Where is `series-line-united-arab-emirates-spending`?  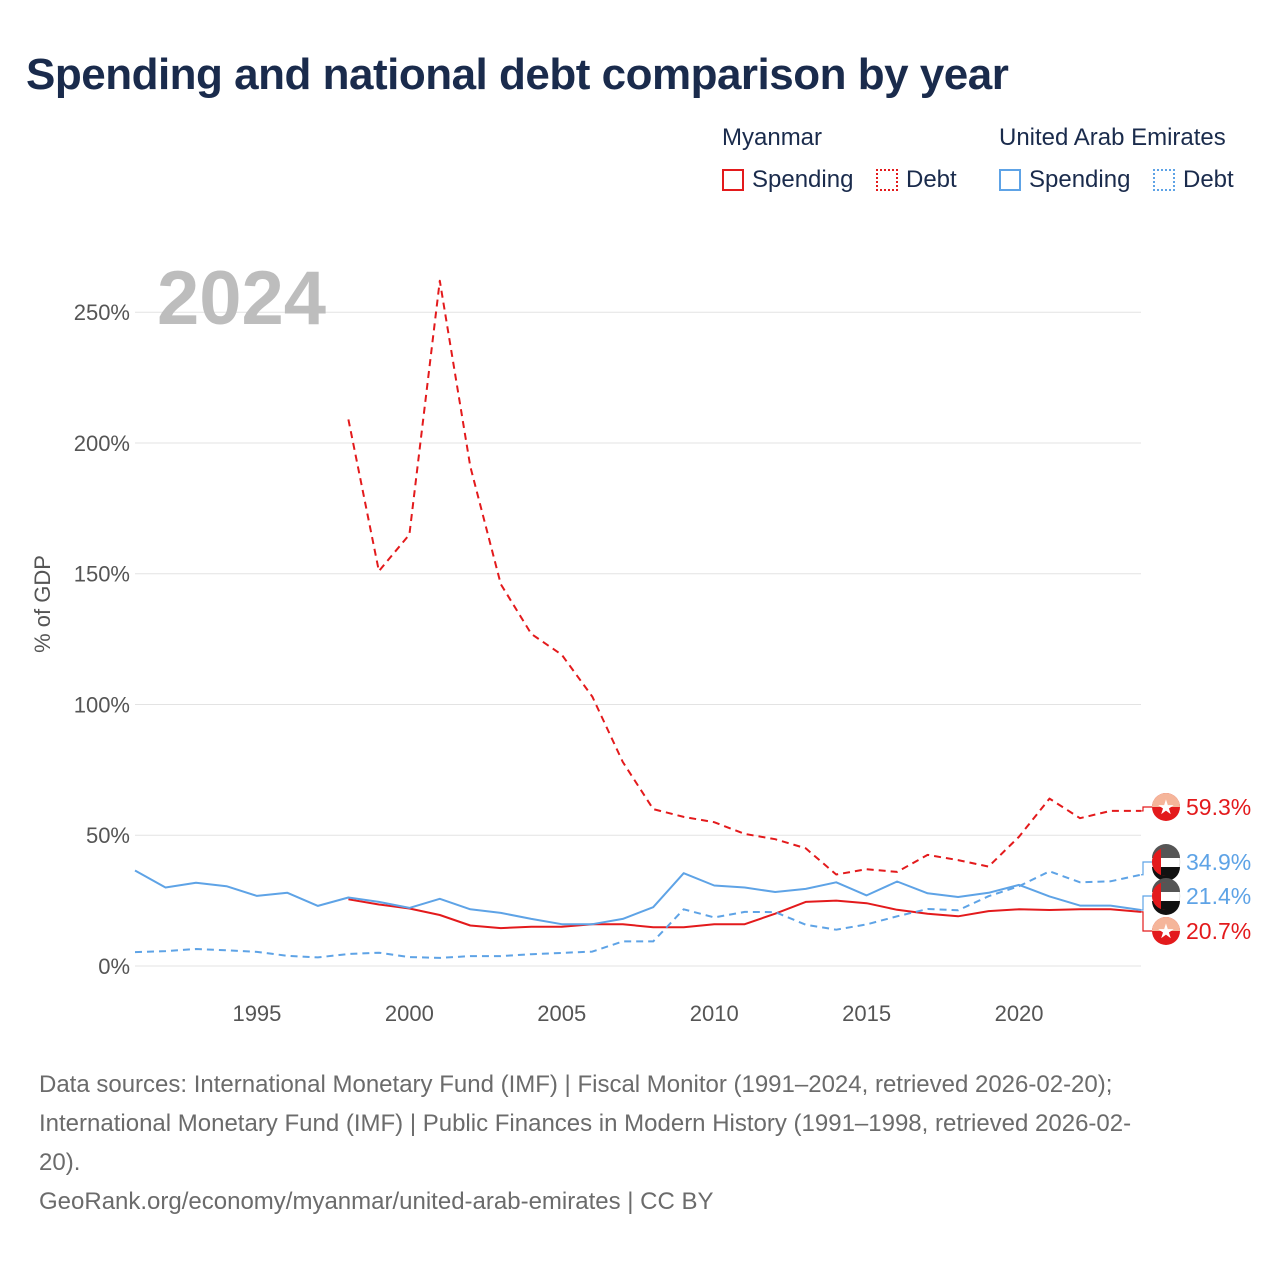
series-line-united-arab-emirates-spending is located at coordinates (638, 897).